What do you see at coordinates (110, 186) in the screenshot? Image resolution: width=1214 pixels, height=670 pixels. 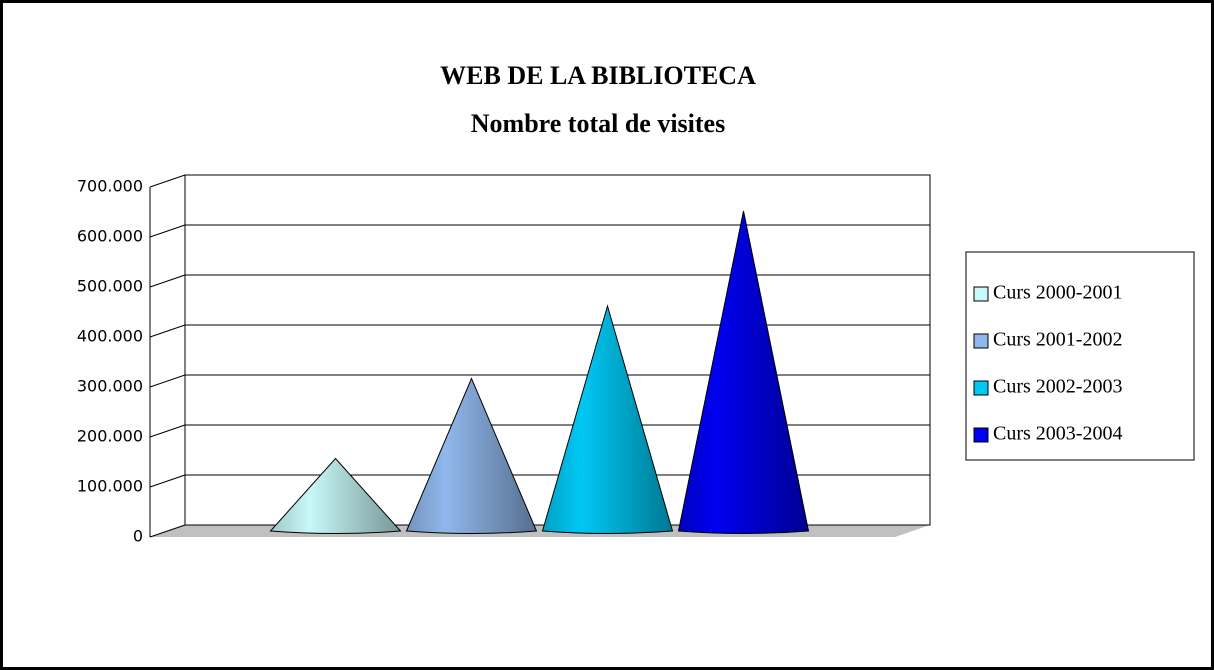 I see `y-tick-label: 700.000` at bounding box center [110, 186].